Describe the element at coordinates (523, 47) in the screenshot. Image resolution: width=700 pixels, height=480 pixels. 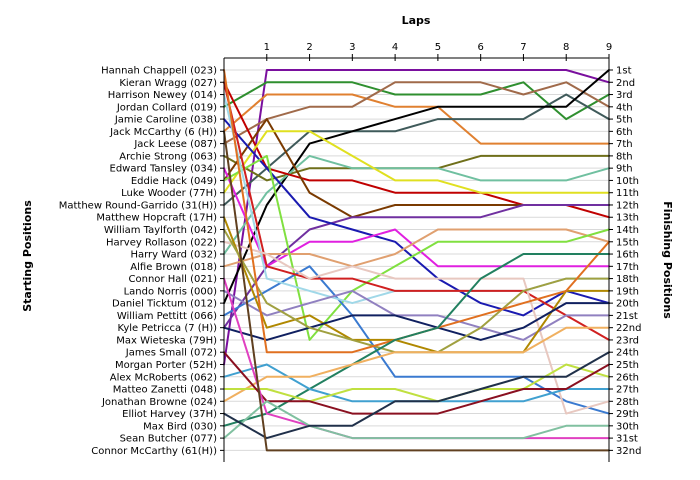
I see `x-tick-label-7: 7` at that location.